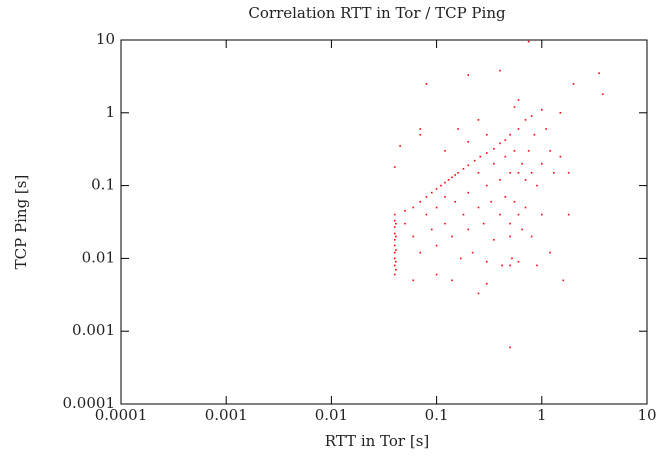 The image size is (669, 456). I want to click on x-tick-label: 1, so click(542, 415).